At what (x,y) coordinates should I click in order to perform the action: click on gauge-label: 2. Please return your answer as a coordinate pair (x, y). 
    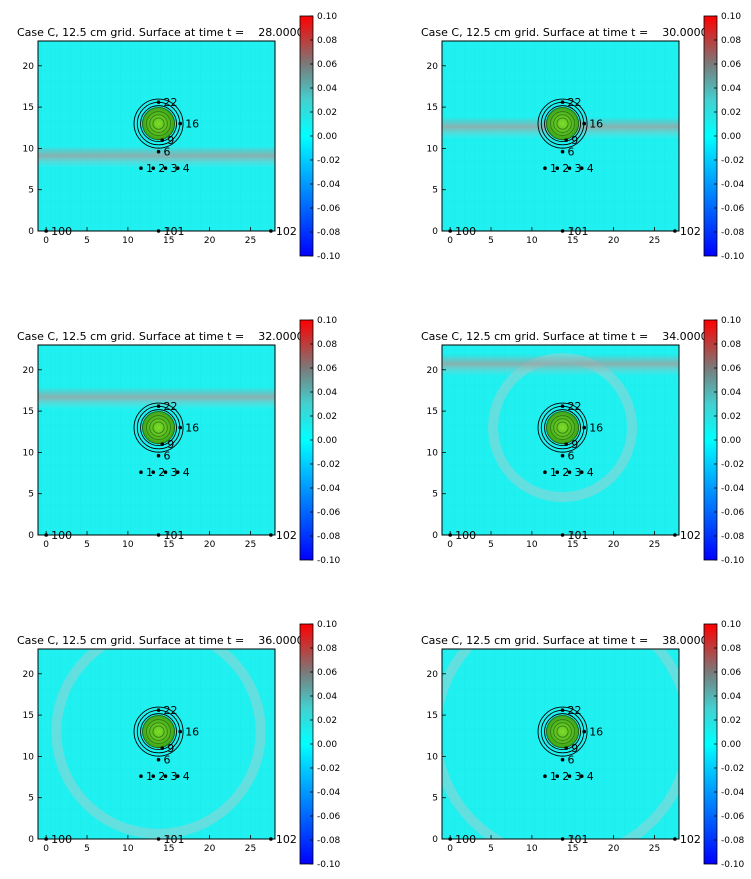
    Looking at the image, I should click on (161, 472).